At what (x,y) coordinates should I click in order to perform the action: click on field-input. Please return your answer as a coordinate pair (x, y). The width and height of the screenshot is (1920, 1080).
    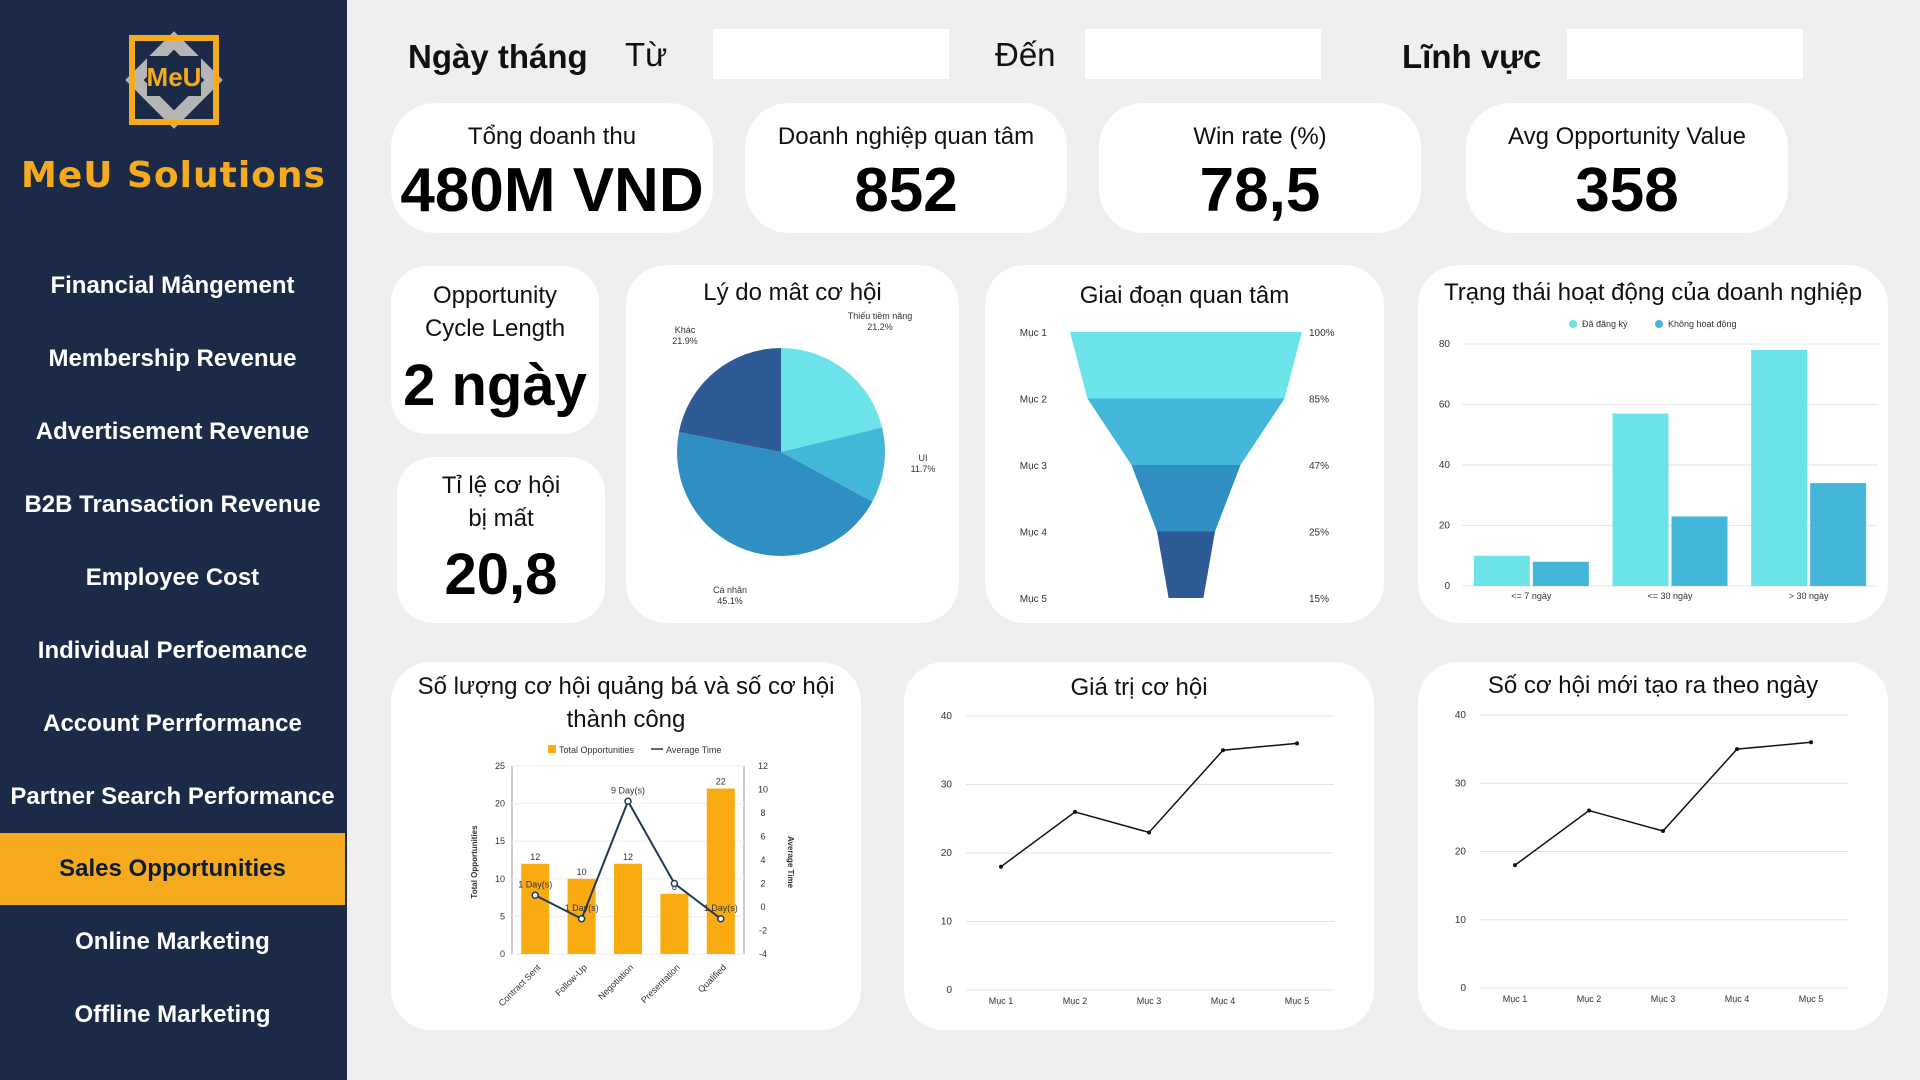
    Looking at the image, I should click on (1685, 54).